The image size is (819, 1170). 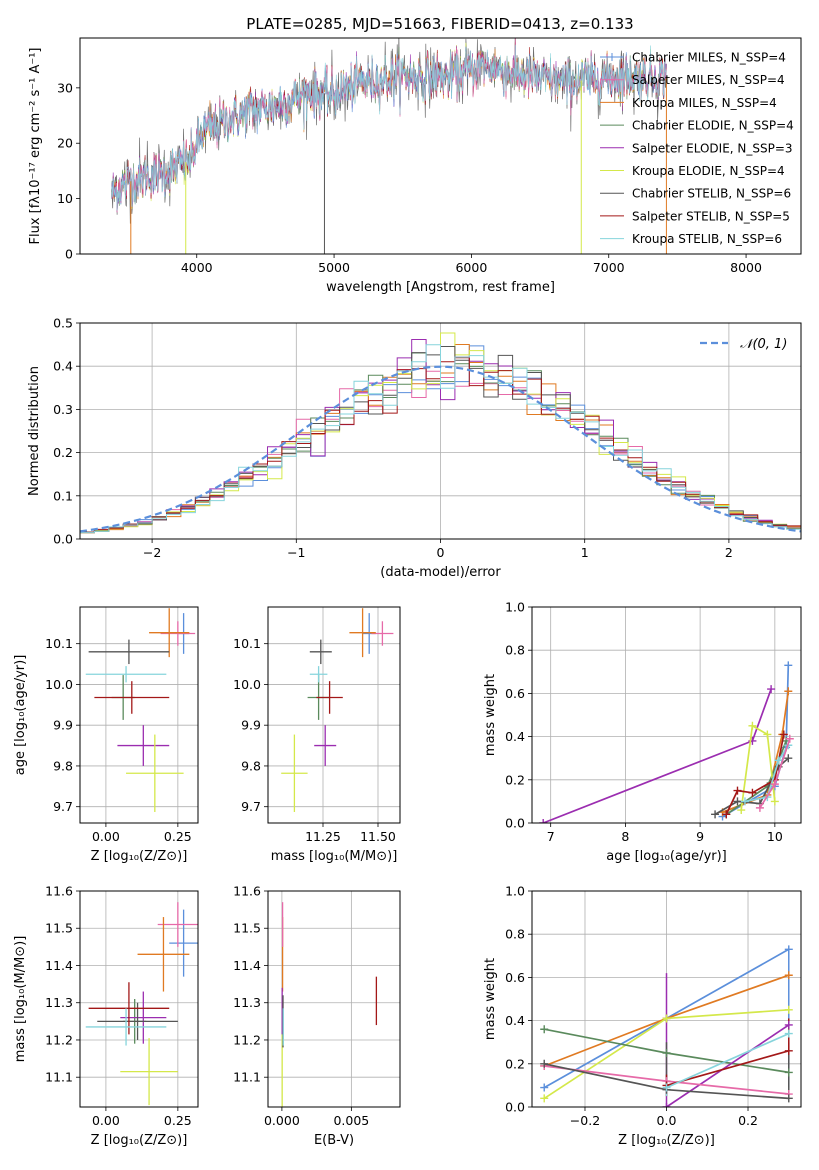 I want to click on frame-mass_vs_ebv, so click(x=334, y=999).